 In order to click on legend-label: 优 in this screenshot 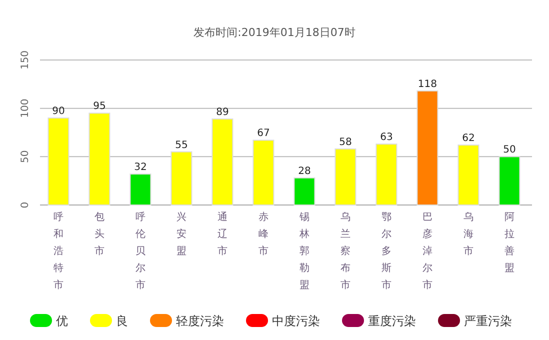, I will do `click(62, 321)`.